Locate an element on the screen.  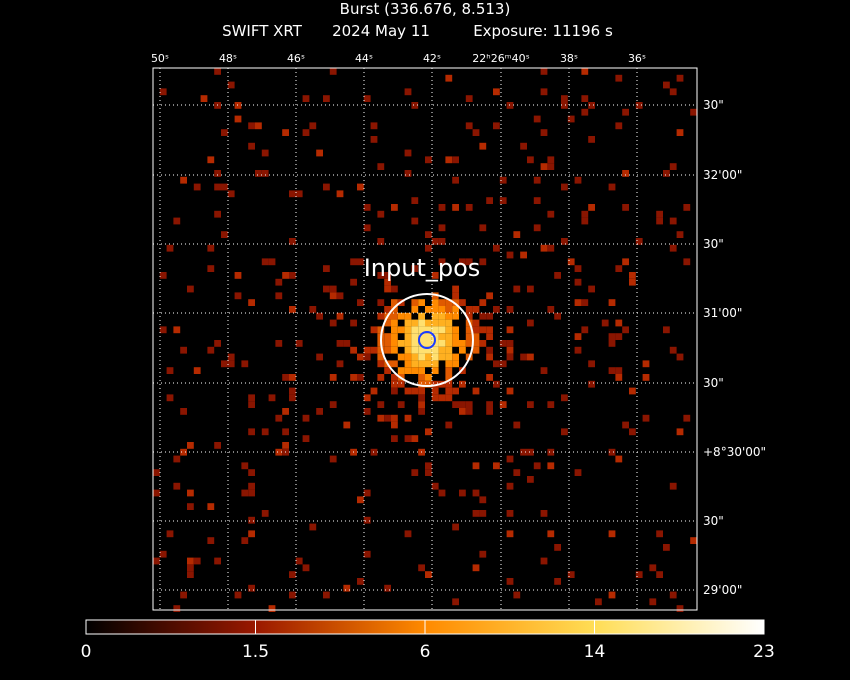
colorbar-label: 0 is located at coordinates (86, 652).